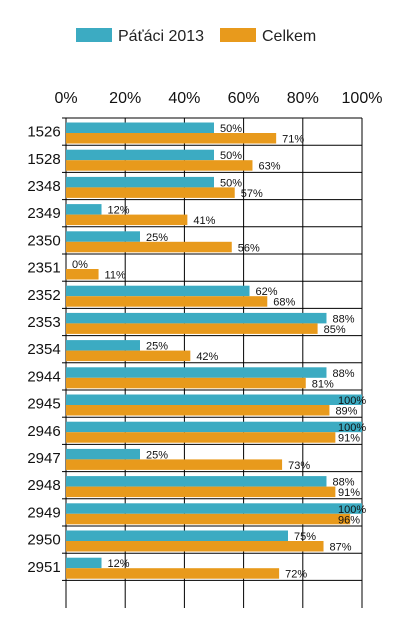 This screenshot has height=644, width=400. I want to click on data-label-pataci: 62%, so click(267, 292).